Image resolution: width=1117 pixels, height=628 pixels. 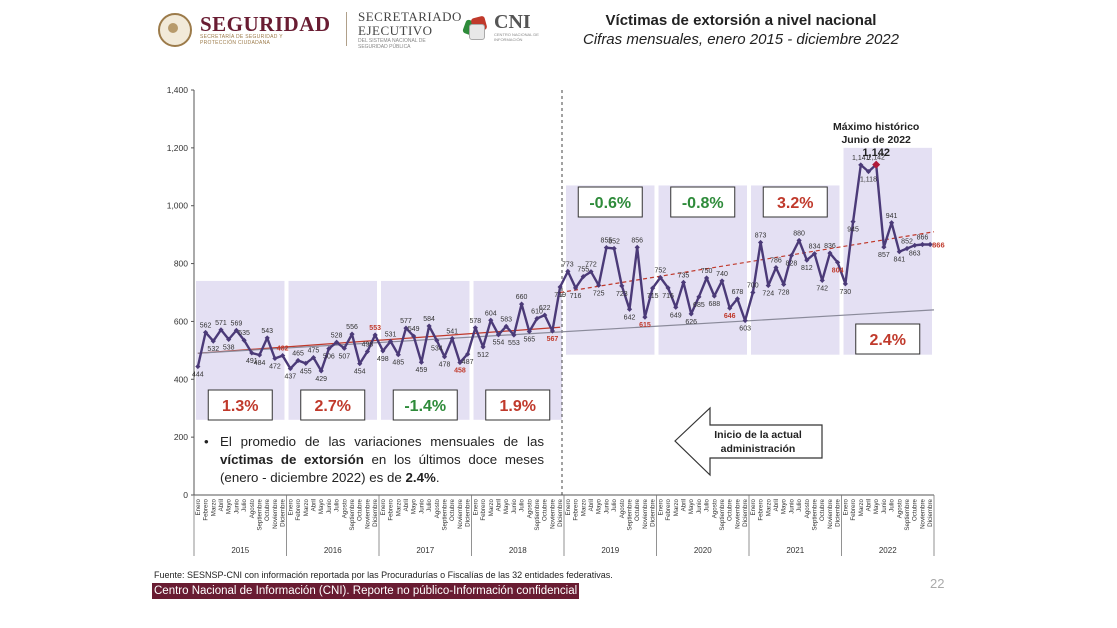 What do you see at coordinates (185, 495) in the screenshot?
I see `y-tick-label: 0` at bounding box center [185, 495].